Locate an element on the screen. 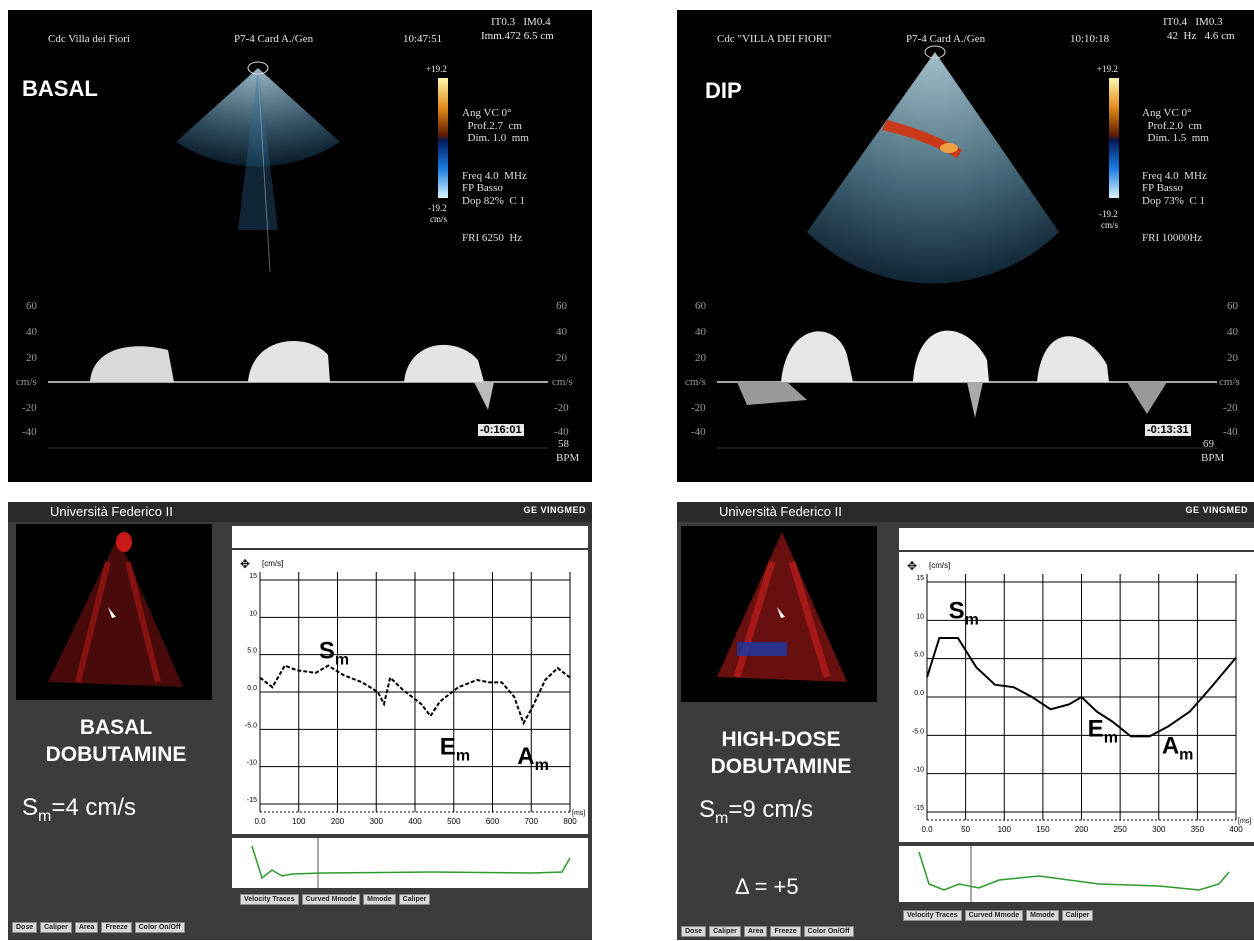 The height and width of the screenshot is (941, 1254). header-probe: P7-4 Card A./Gen is located at coordinates (946, 39).